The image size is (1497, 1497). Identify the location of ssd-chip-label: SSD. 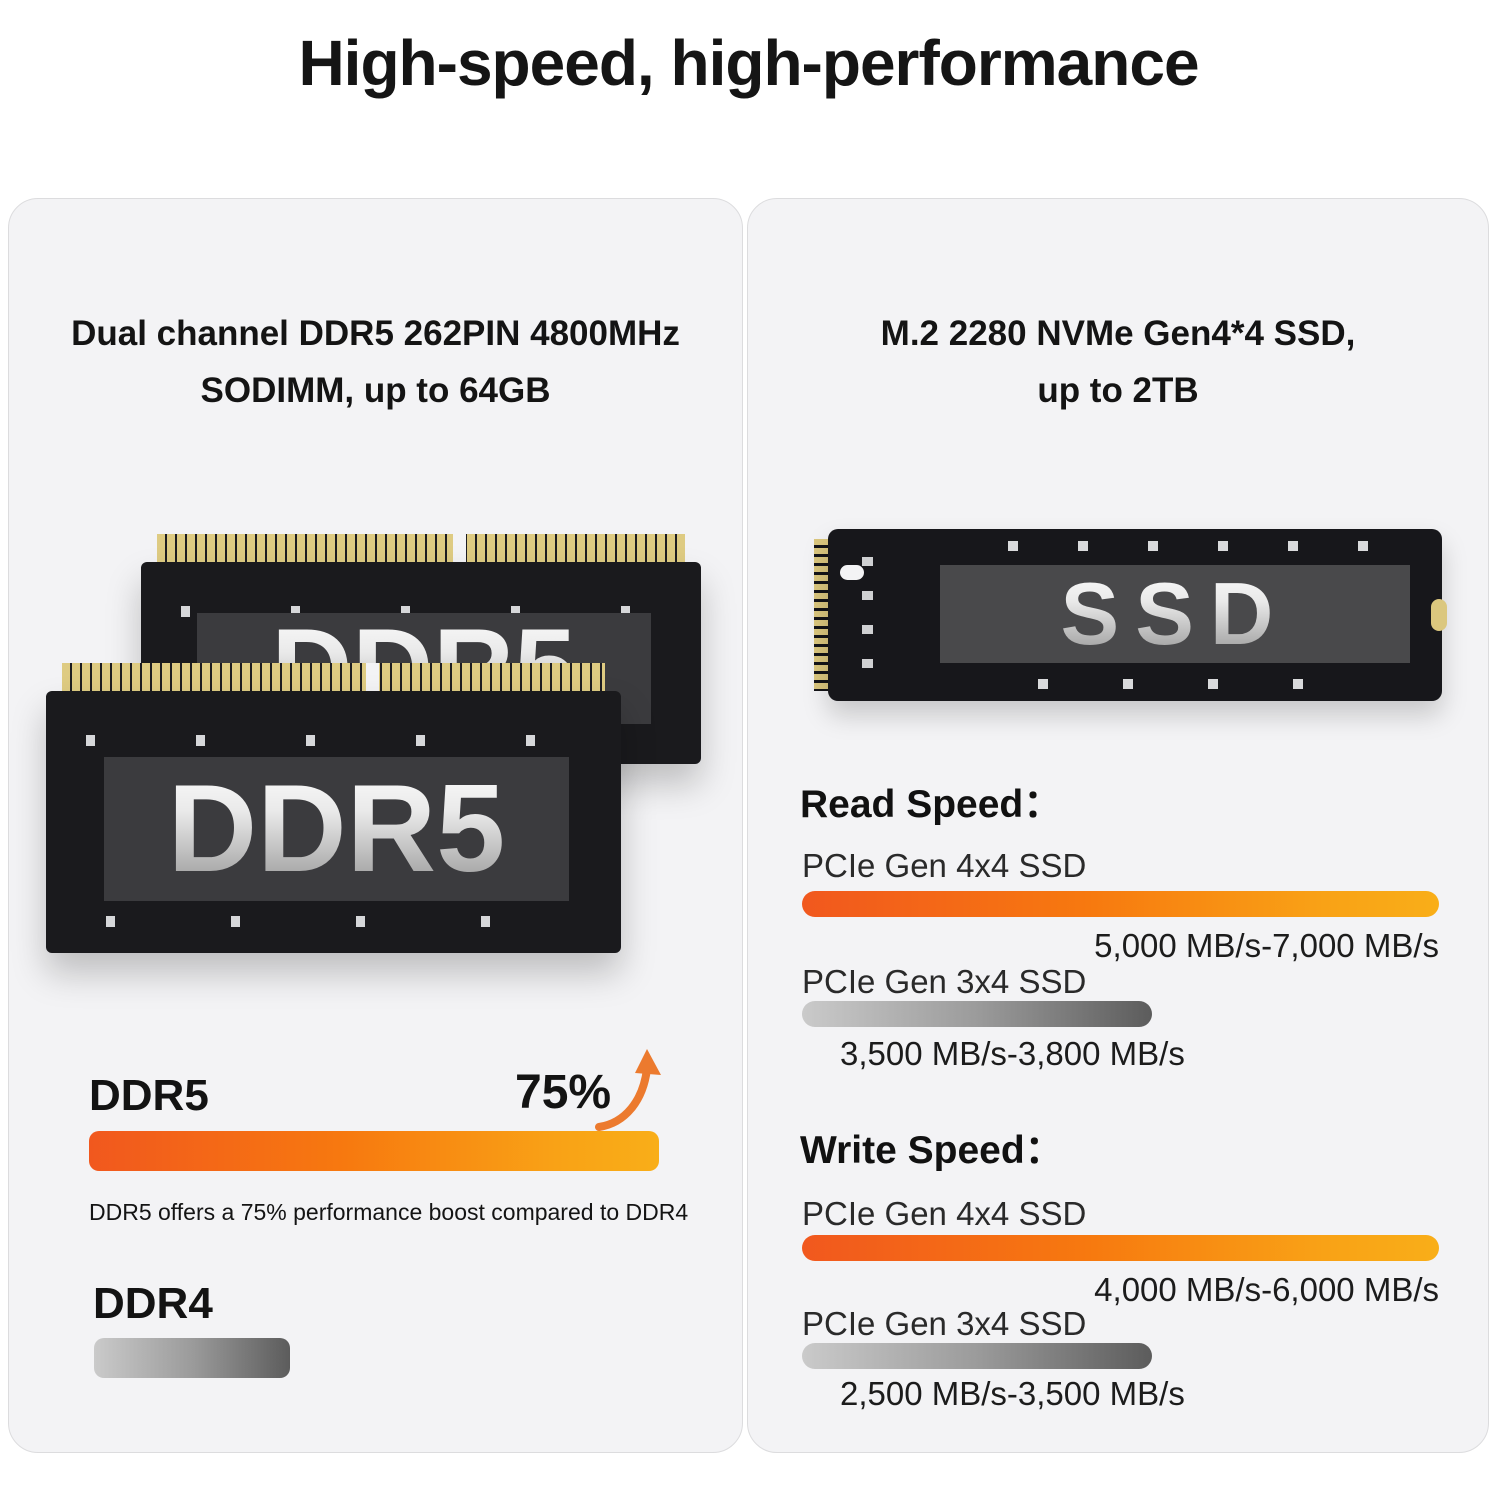
(1175, 613).